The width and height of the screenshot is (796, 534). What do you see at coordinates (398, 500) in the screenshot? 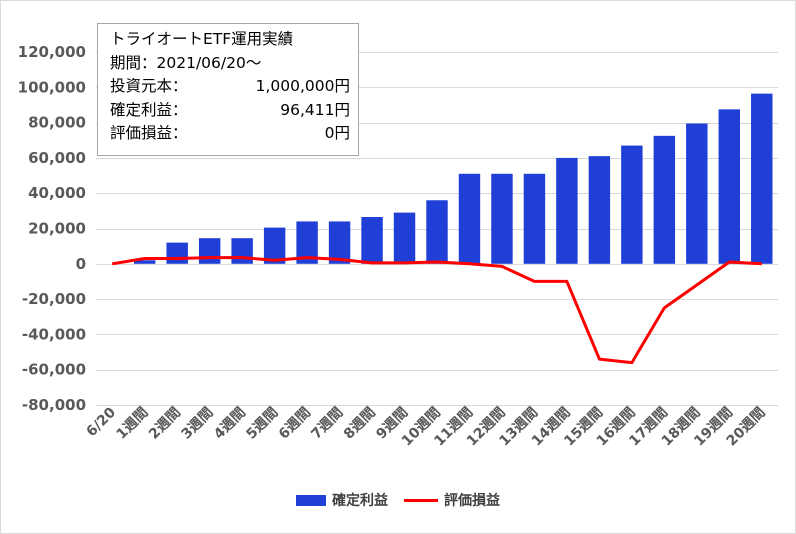
I see `legend: 確定利益 評価損益` at bounding box center [398, 500].